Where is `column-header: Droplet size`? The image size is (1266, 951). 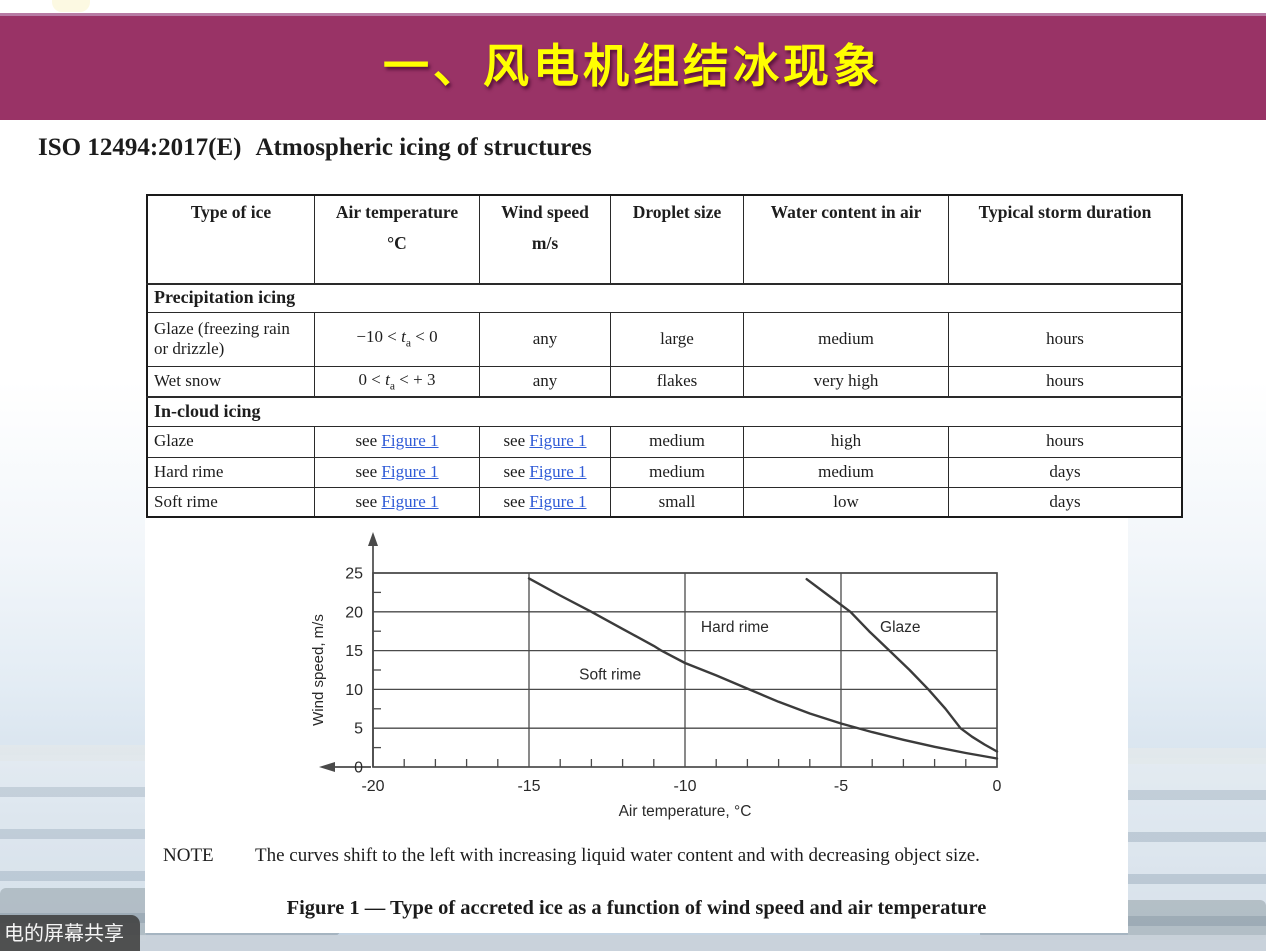
column-header: Droplet size is located at coordinates (677, 239).